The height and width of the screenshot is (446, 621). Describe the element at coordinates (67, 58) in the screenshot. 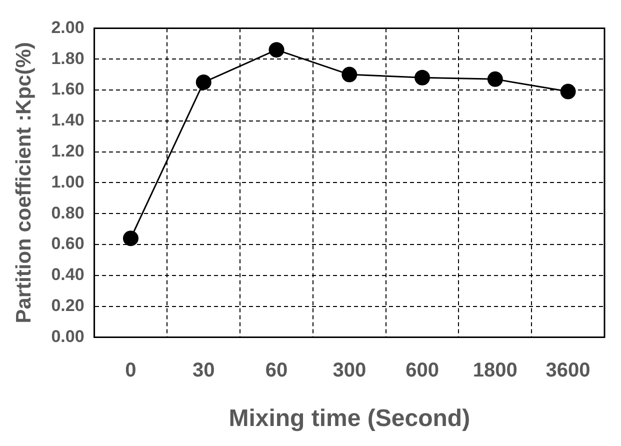

I see `y-tick-label: 1.80` at that location.